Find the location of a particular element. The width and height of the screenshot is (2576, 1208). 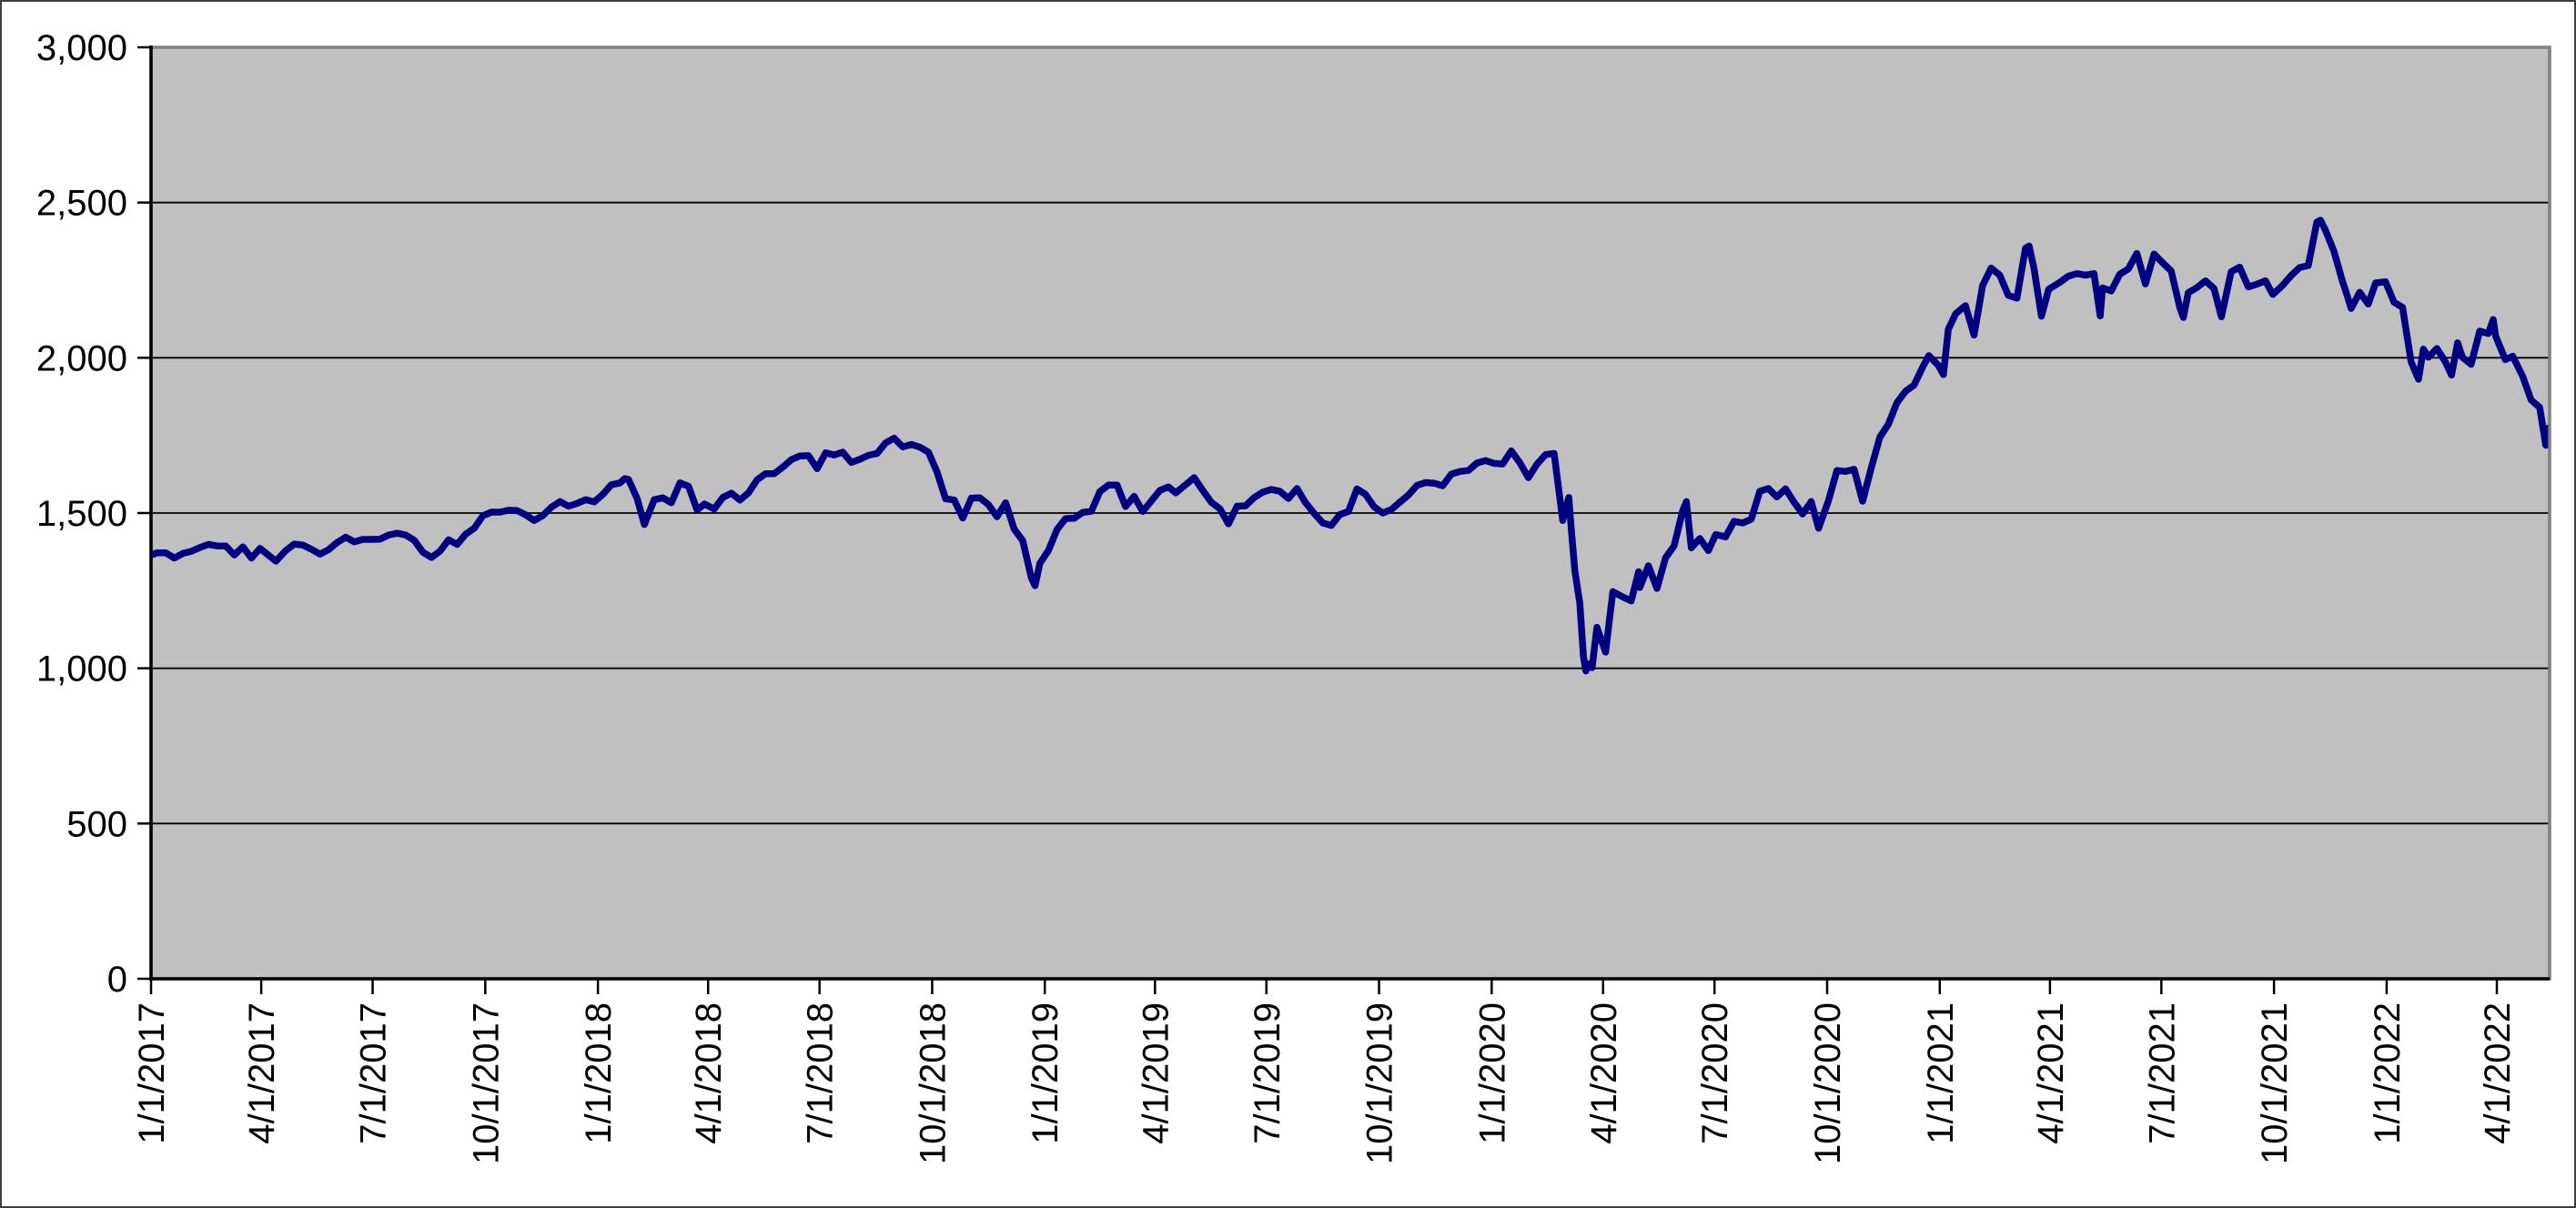

x-axis-label: 7/1/2020 is located at coordinates (1715, 1073).